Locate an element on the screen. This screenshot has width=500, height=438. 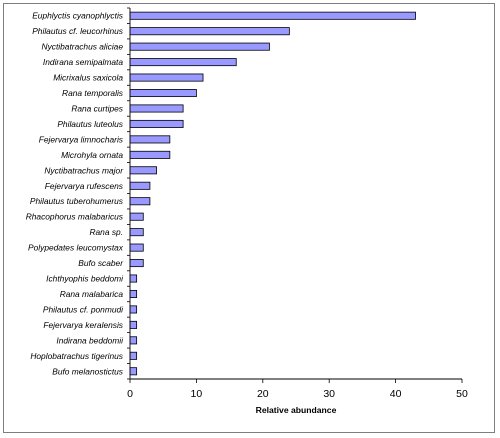
category-label: Rana curtipes is located at coordinates (97, 108).